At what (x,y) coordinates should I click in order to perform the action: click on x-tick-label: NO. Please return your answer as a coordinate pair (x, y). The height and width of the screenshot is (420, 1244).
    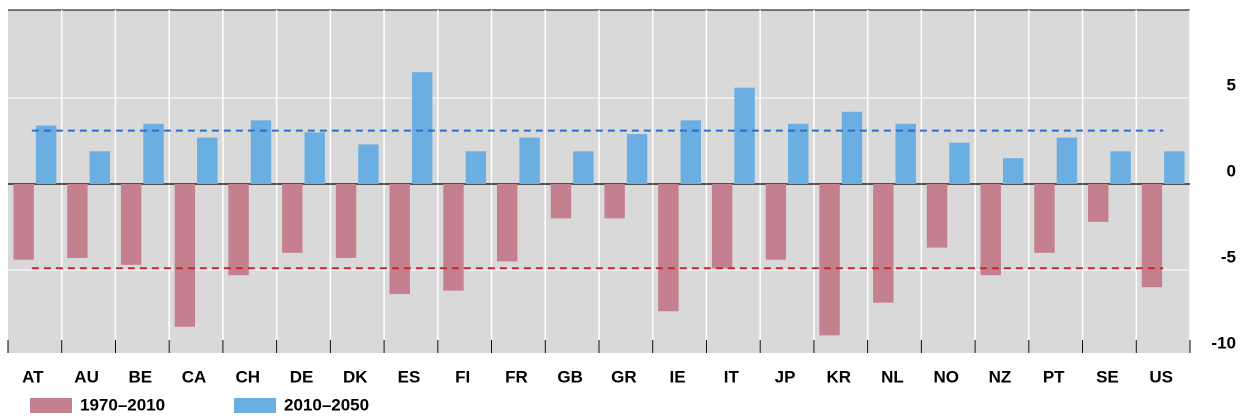
    Looking at the image, I should click on (946, 376).